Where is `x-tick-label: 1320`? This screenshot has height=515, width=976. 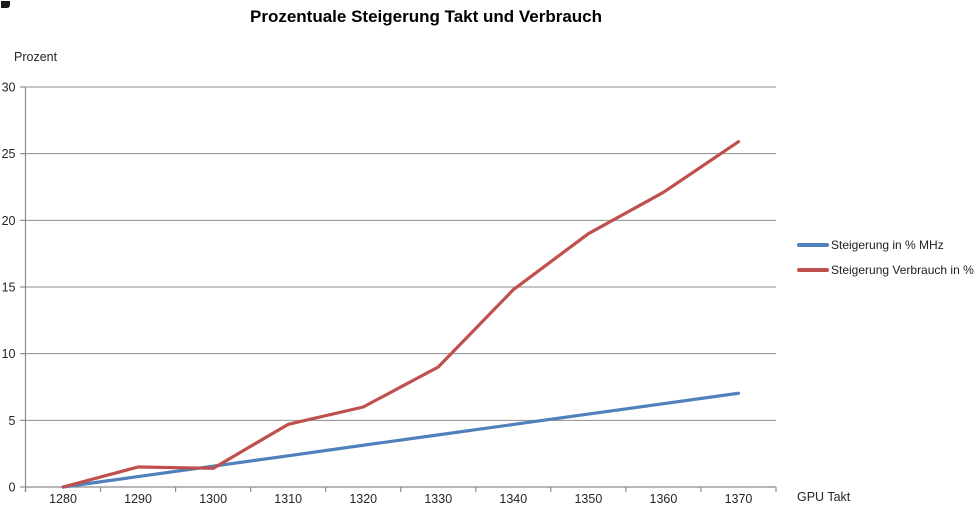
x-tick-label: 1320 is located at coordinates (363, 499).